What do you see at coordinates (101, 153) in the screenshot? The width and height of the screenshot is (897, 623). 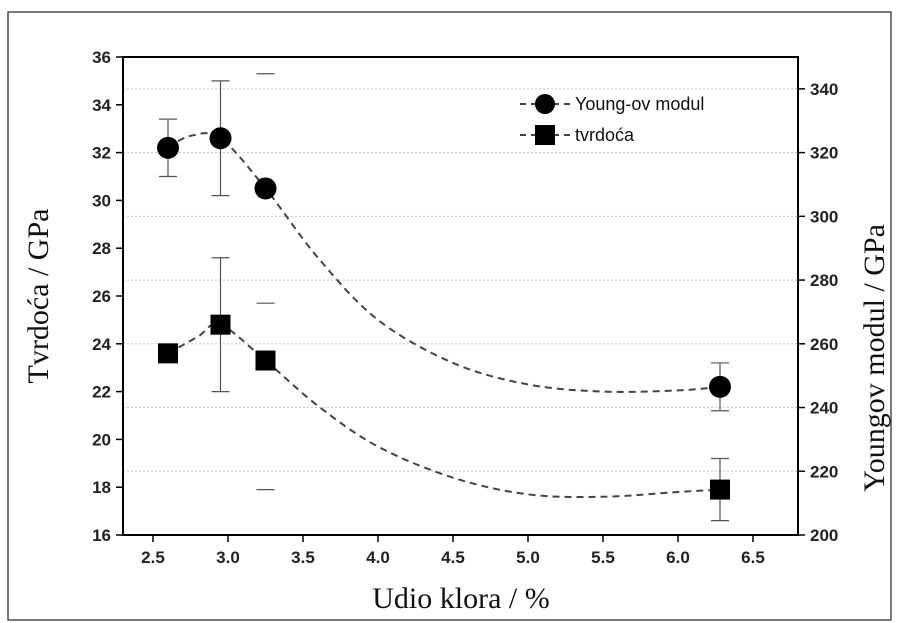 I see `left-y-tick-label: 32` at bounding box center [101, 153].